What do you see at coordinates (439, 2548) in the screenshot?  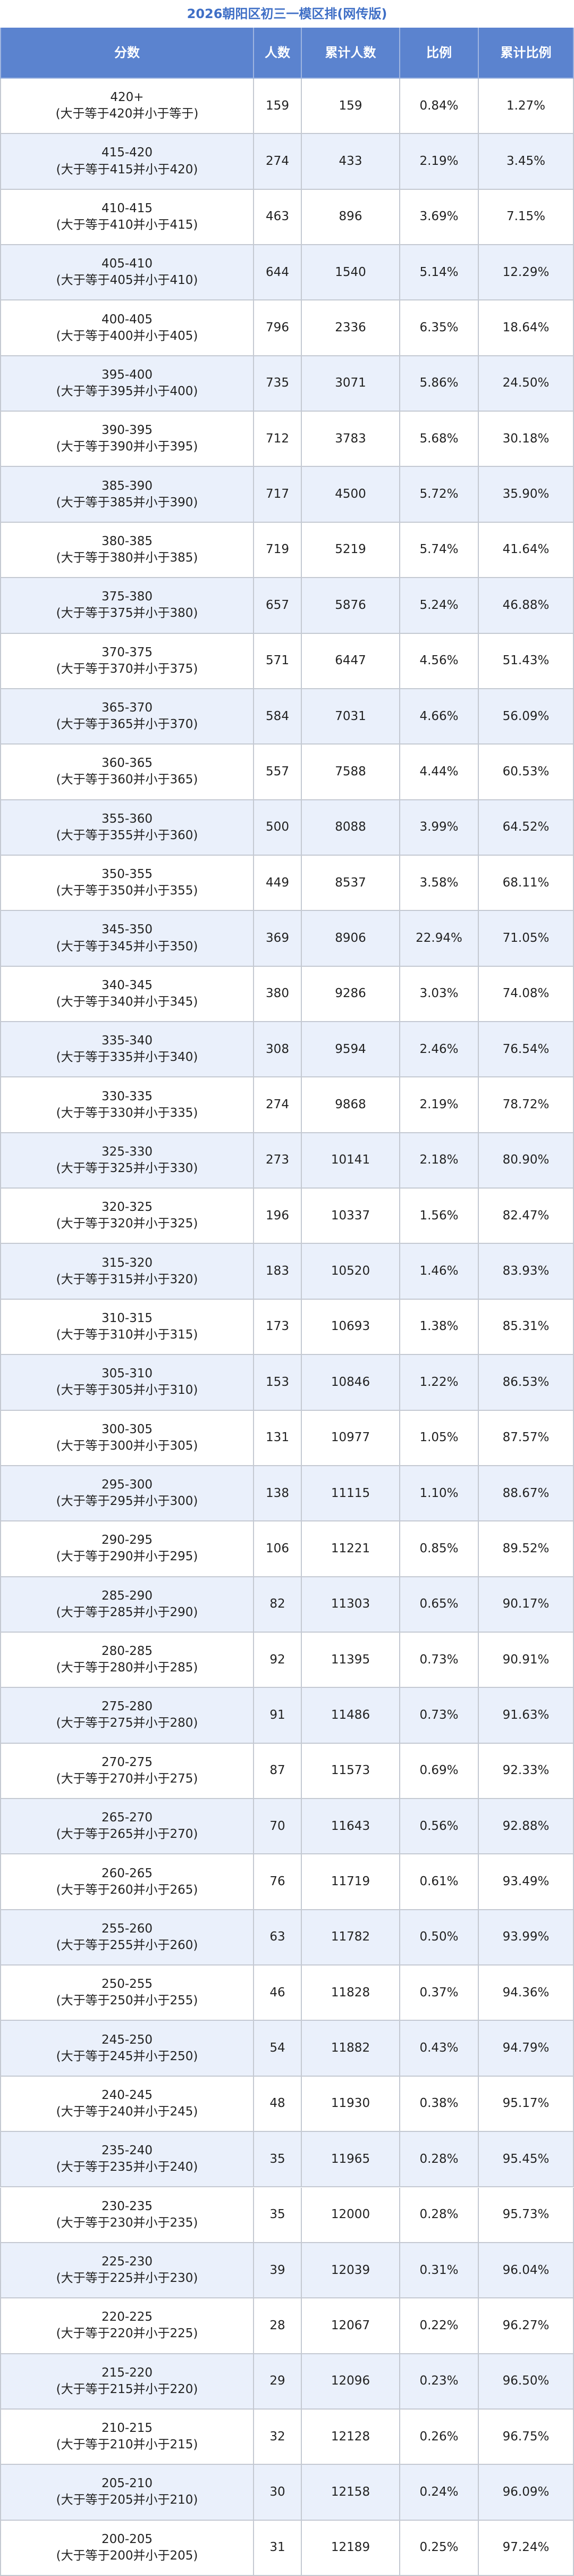 I see `ratio: 0.25%` at bounding box center [439, 2548].